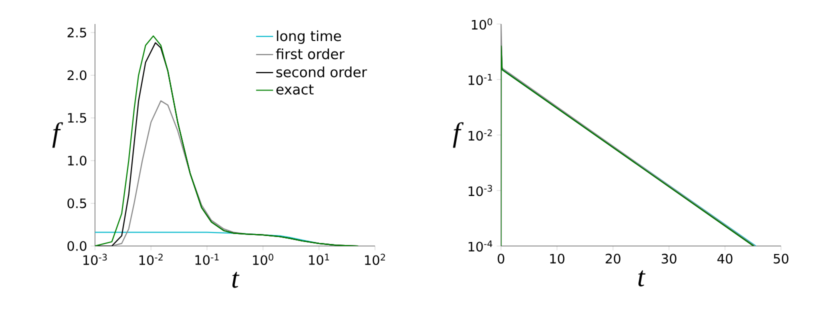  I want to click on y-tick-label: 10$^{0}$, so click(482, 24).